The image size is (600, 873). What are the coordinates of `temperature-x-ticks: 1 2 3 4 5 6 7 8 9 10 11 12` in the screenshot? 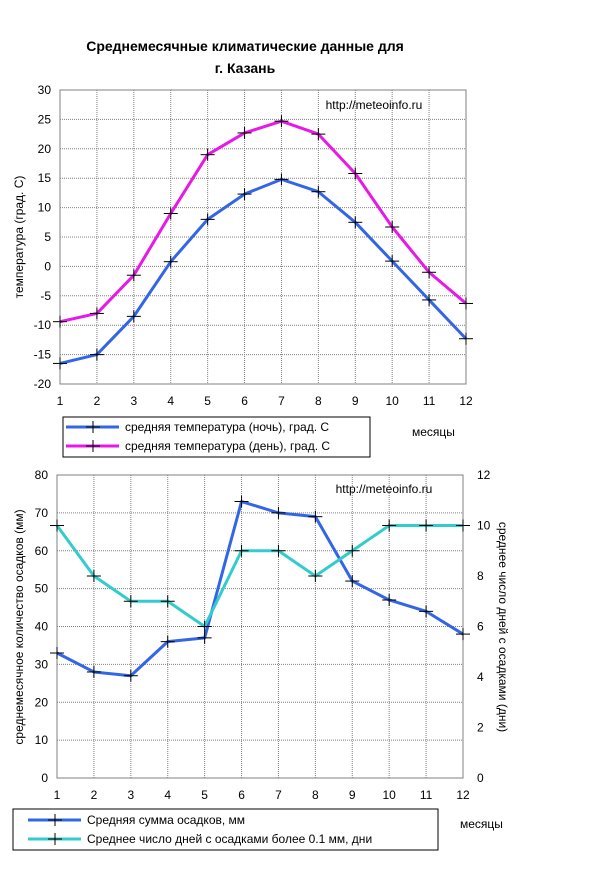 It's located at (265, 401).